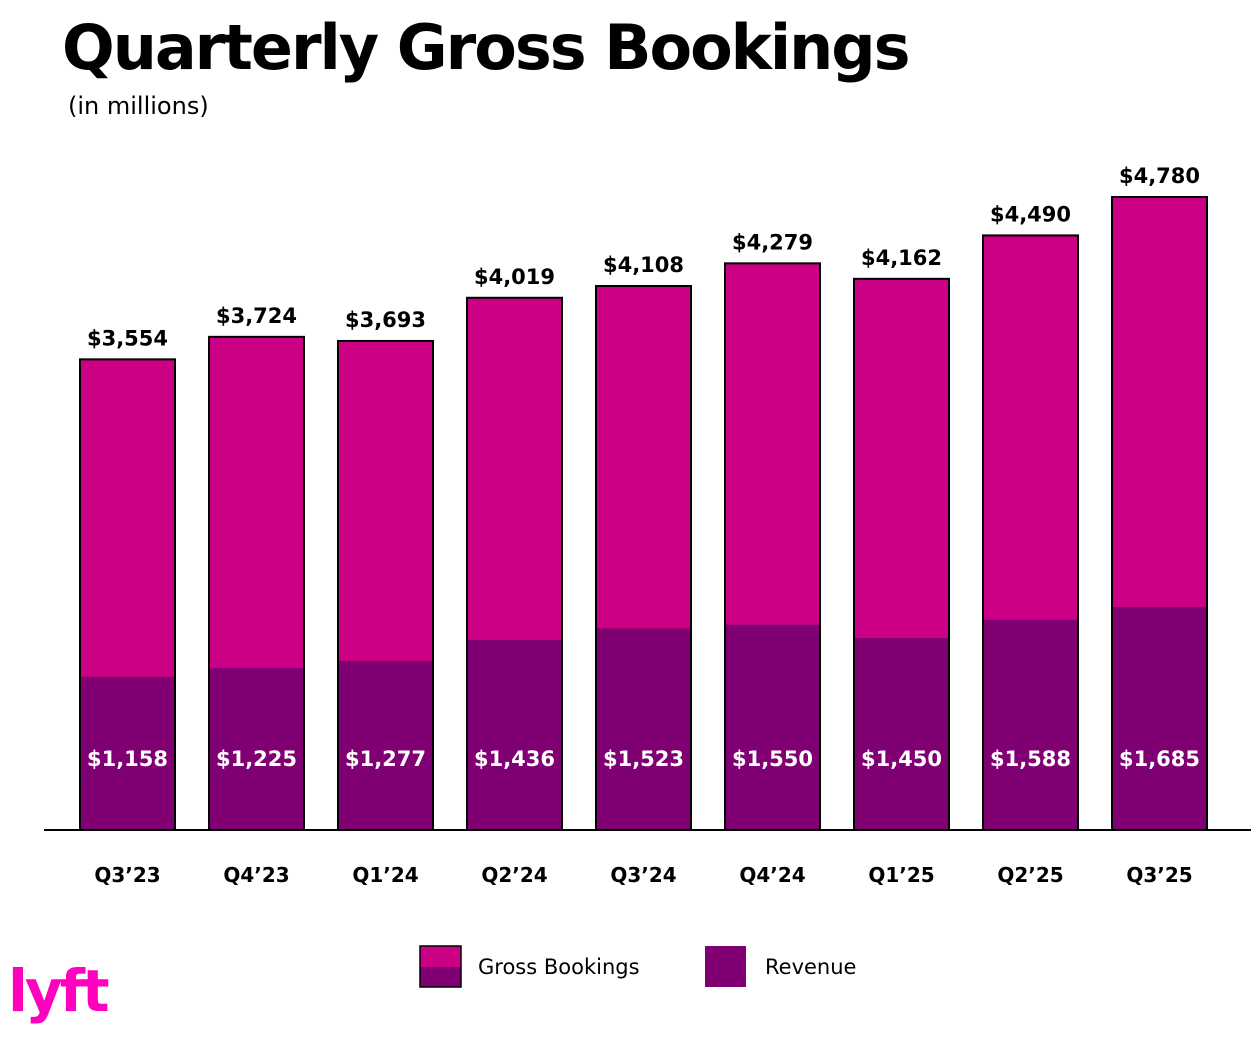 The image size is (1251, 1042). What do you see at coordinates (643, 875) in the screenshot?
I see `x-tick-label: Q3’24` at bounding box center [643, 875].